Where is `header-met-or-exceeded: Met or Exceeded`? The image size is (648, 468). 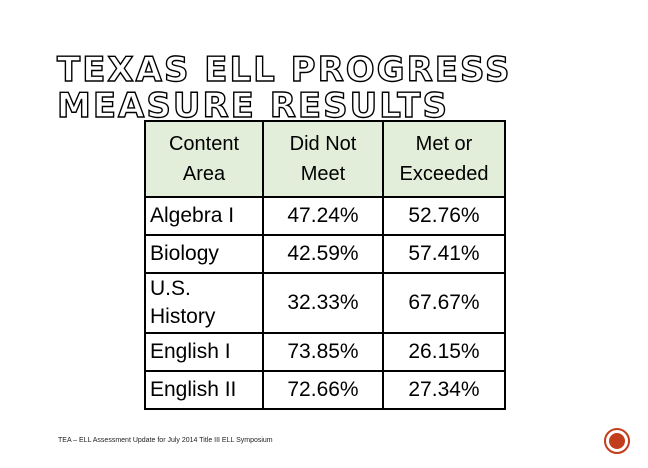
header-met-or-exceeded: Met or Exceeded is located at coordinates (444, 159).